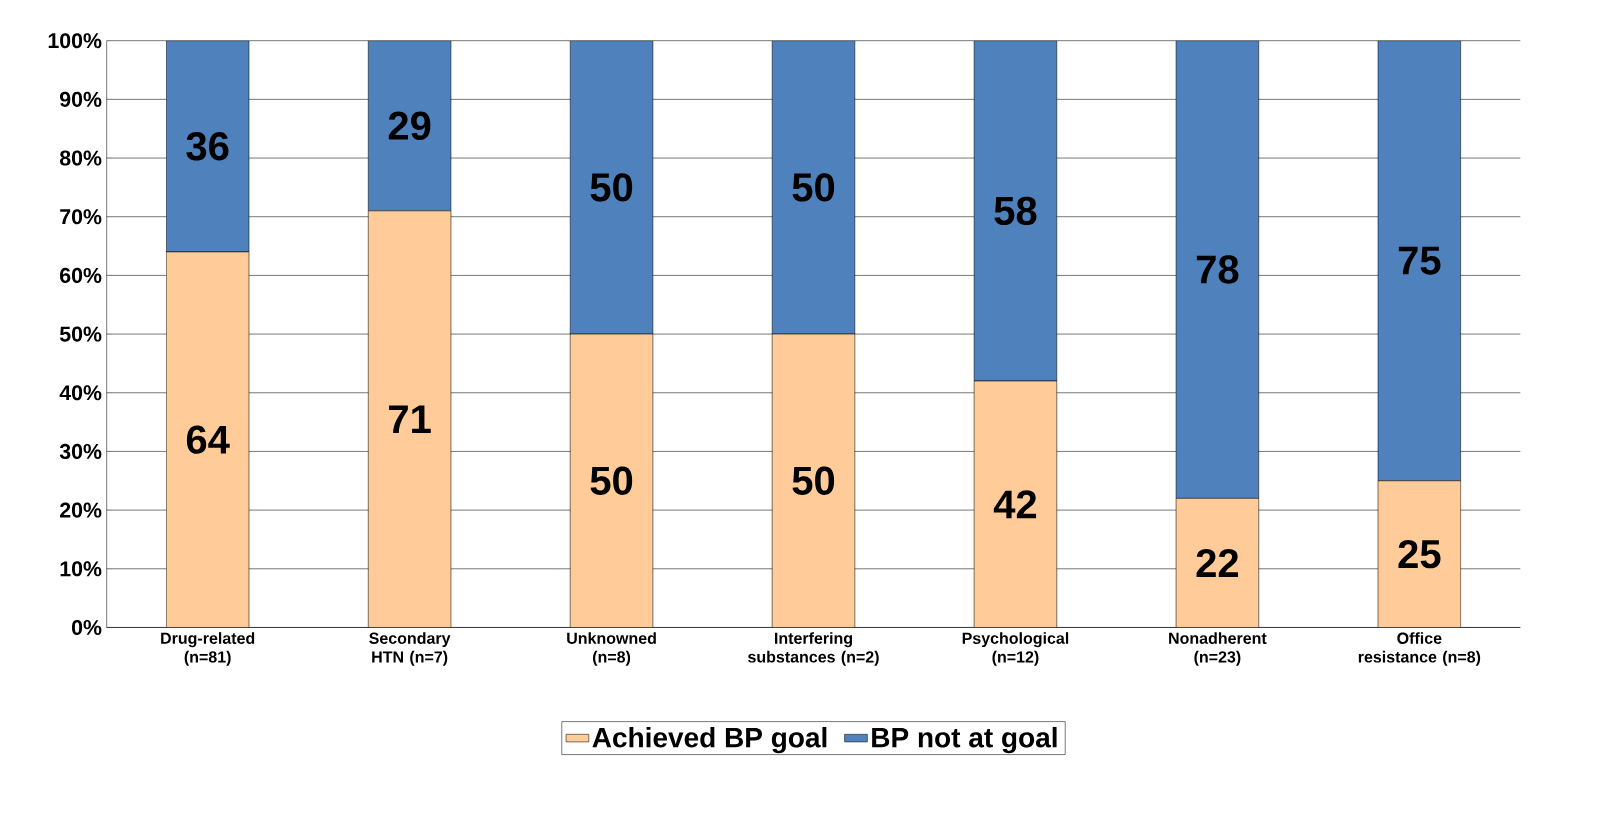  Describe the element at coordinates (410, 649) in the screenshot. I see `x-tick-label: Secondary HTN (n=7)` at that location.